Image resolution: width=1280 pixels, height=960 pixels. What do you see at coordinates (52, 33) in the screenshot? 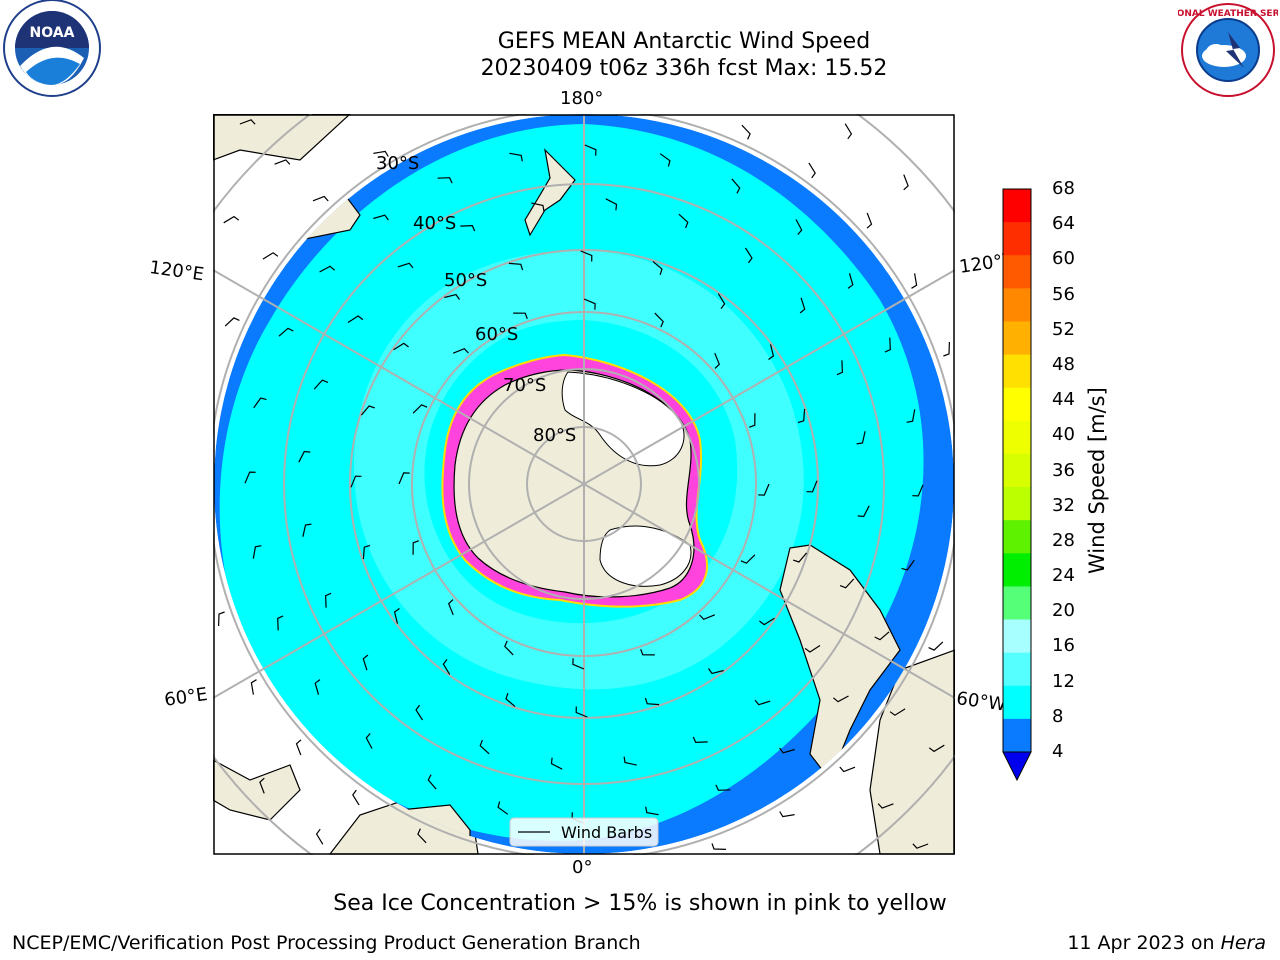
I see `noaa-logo-text: NOAA` at bounding box center [52, 33].